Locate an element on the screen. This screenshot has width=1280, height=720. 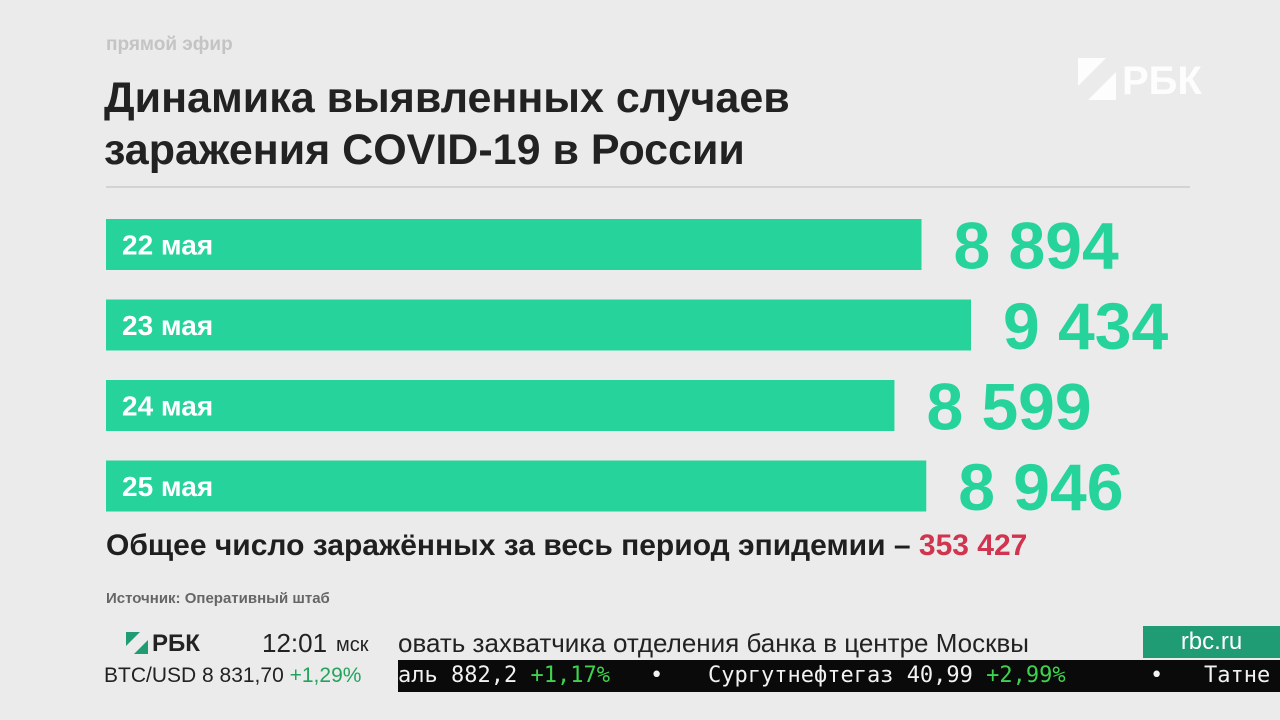
bar-value-label: 8 599 is located at coordinates (1008, 407).